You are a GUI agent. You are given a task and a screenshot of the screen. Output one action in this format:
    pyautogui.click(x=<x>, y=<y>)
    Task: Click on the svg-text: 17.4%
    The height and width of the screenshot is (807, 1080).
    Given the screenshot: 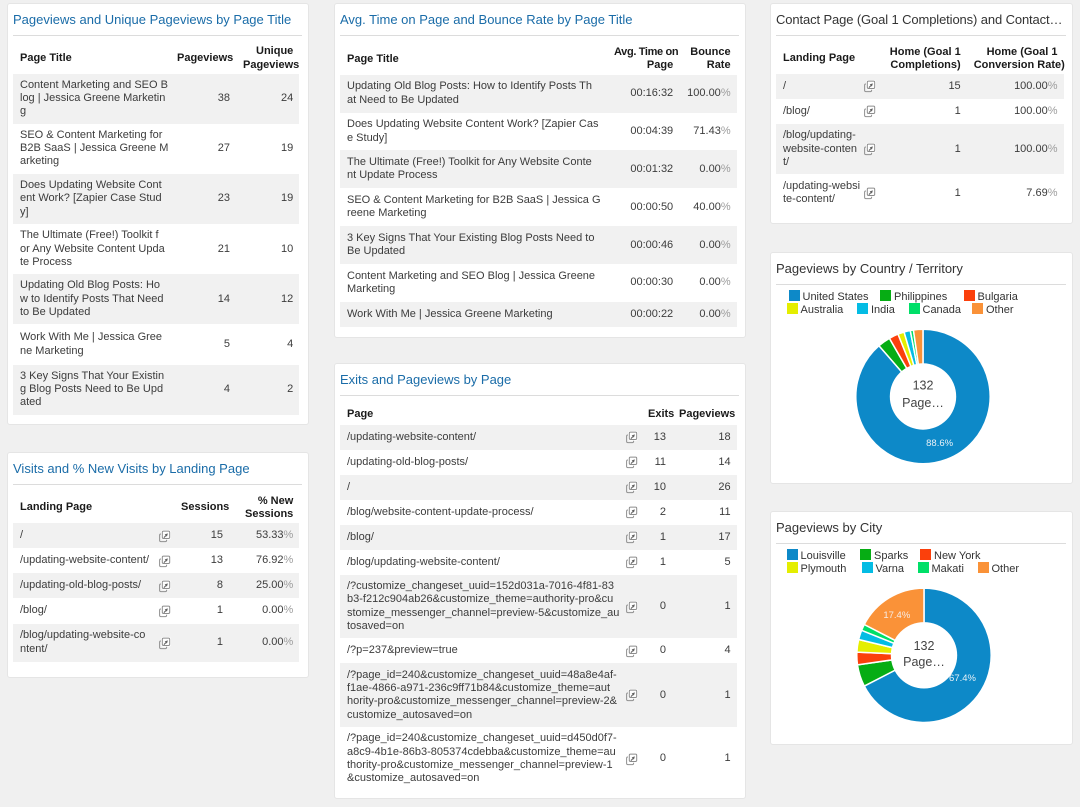 What is the action you would take?
    pyautogui.click(x=896, y=615)
    